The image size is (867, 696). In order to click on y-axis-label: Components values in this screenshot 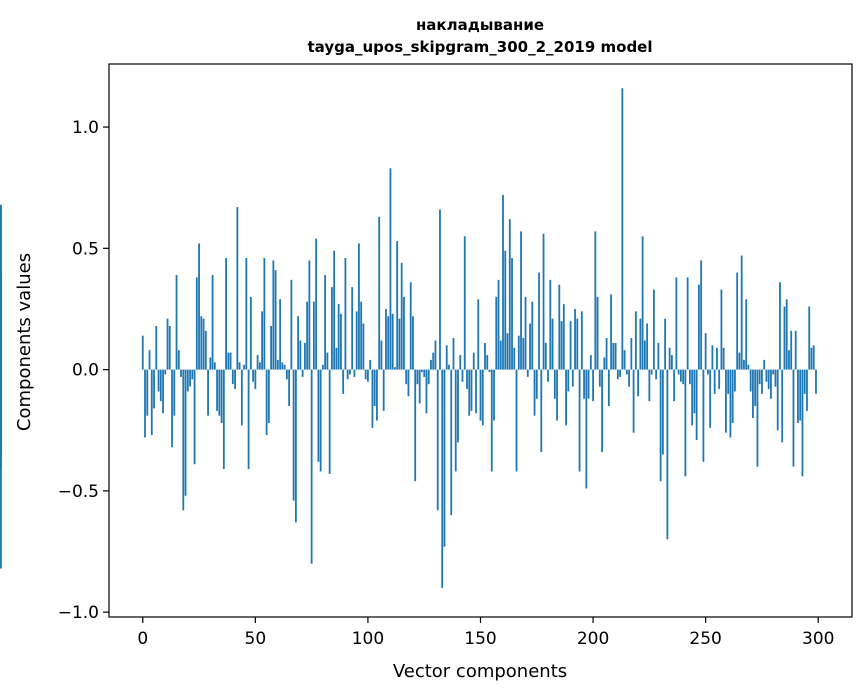, I will do `click(24, 342)`.